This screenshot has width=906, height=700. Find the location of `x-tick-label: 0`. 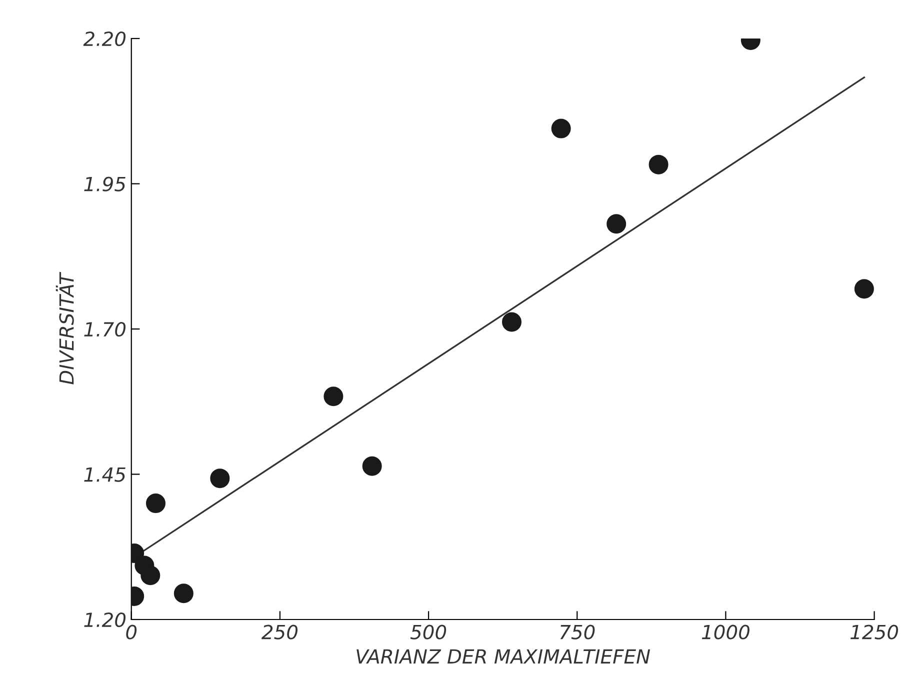

x-tick-label: 0 is located at coordinates (131, 632).